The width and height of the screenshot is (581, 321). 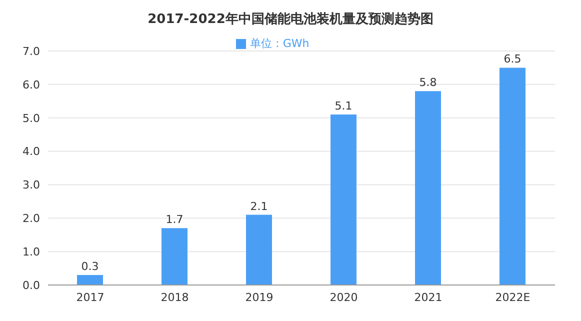 I want to click on x-tick-label: 2020, so click(x=344, y=297).